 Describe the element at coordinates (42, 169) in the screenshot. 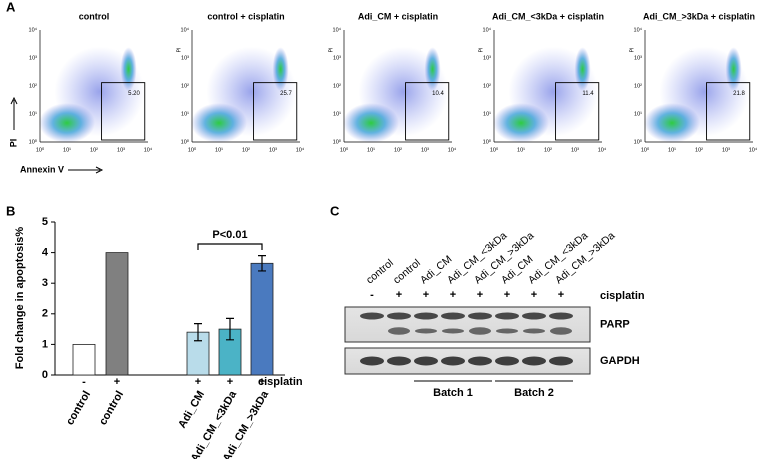

I see `x-axis-label: Annexin V` at that location.